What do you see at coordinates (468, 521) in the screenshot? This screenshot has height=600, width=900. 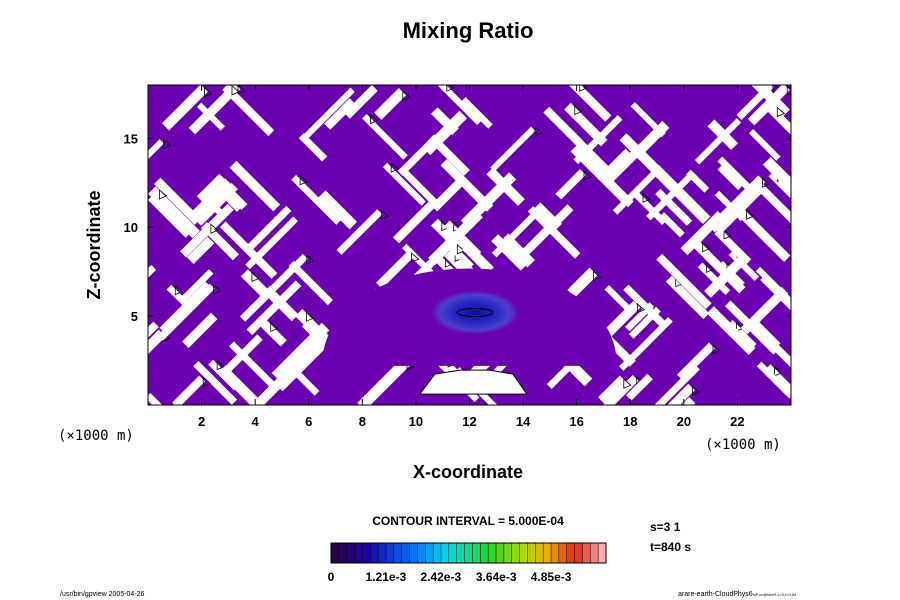 I see `contour-interval-label: CONTOUR INTERVAL = 5.000E-04` at bounding box center [468, 521].